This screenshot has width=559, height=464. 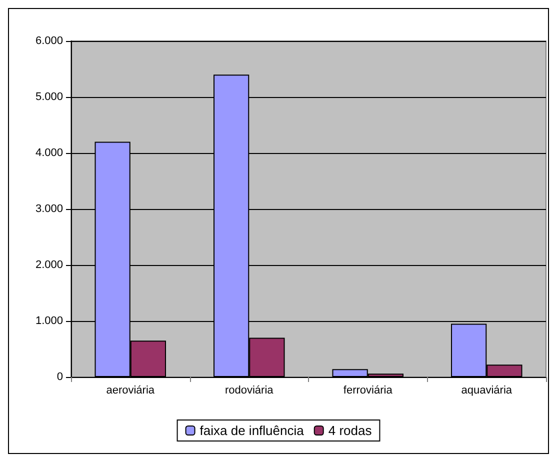 I want to click on y-tick-label: 3.000, so click(x=49, y=209).